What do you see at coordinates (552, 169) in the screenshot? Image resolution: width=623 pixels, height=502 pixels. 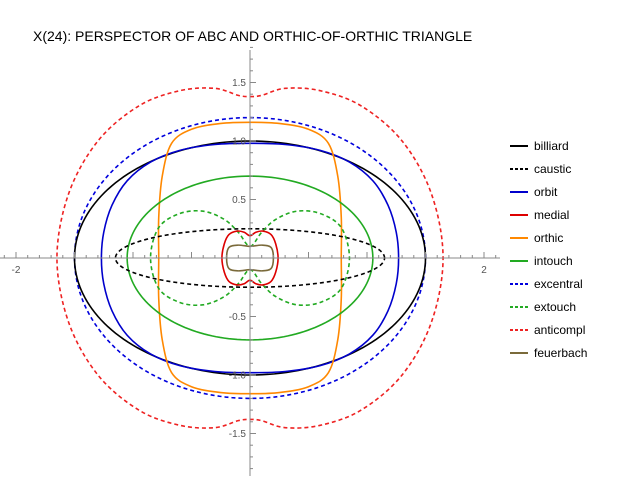 I see `legend-label-caustic: caustic` at bounding box center [552, 169].